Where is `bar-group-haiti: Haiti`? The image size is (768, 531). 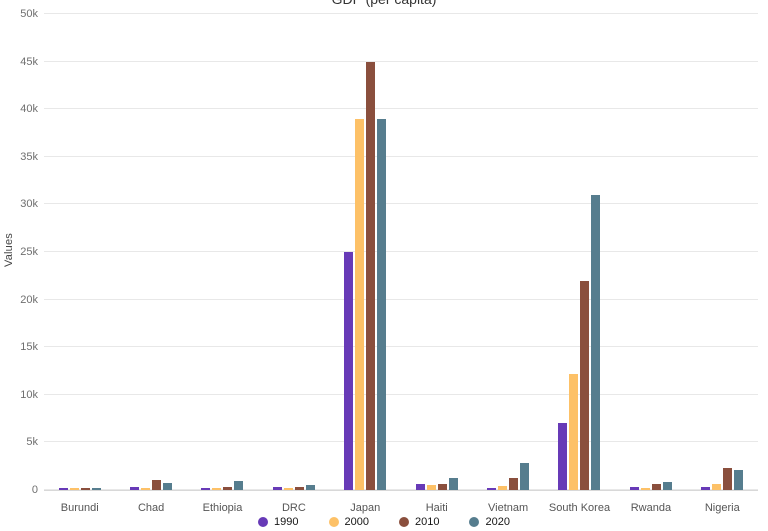
bar-group-haiti: Haiti is located at coordinates (436, 264).